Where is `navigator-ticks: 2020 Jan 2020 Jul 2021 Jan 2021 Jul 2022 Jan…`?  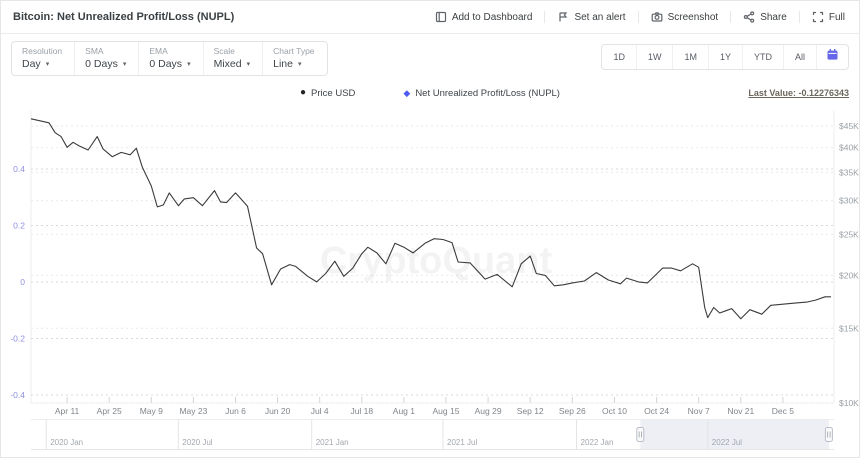 navigator-ticks: 2020 Jan 2020 Jul 2021 Jan 2021 Jul 2022 Jan… is located at coordinates (393, 434).